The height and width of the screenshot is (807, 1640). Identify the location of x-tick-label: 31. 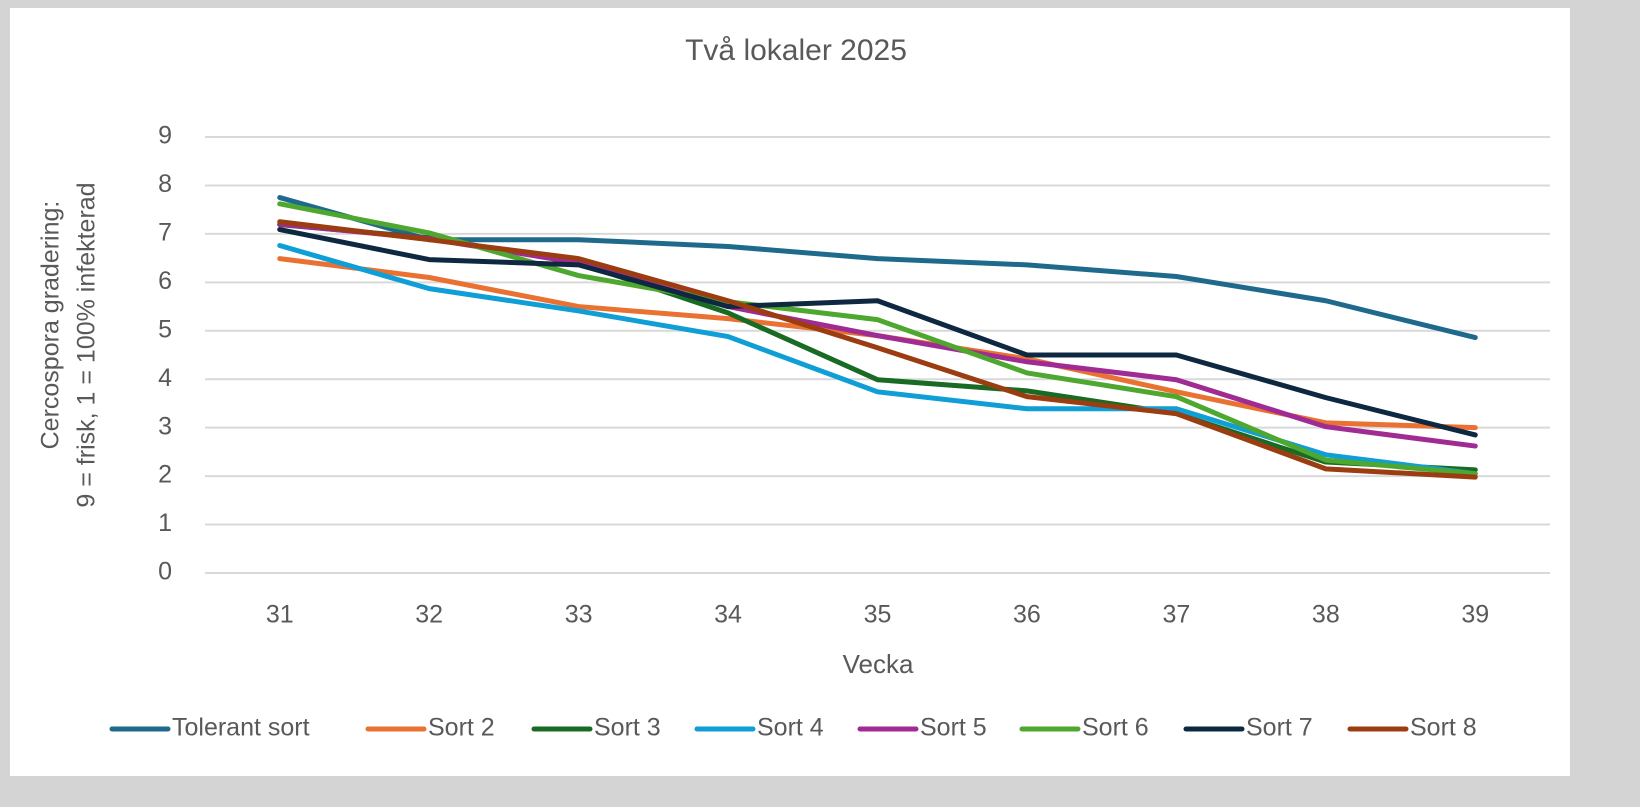
(280, 615).